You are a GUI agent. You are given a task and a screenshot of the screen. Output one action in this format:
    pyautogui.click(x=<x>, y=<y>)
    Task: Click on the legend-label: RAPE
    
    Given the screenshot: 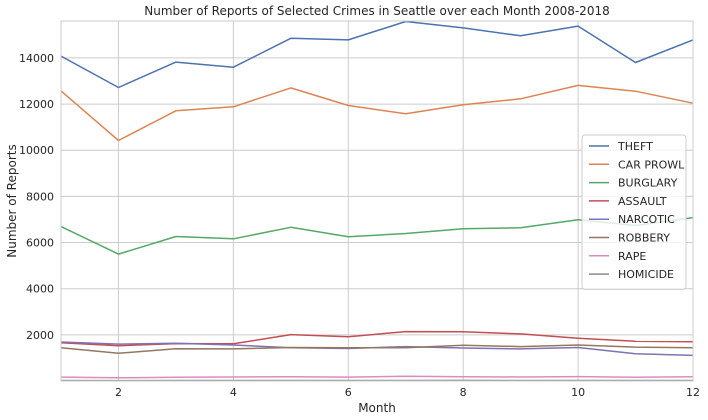 What is the action you would take?
    pyautogui.click(x=632, y=256)
    